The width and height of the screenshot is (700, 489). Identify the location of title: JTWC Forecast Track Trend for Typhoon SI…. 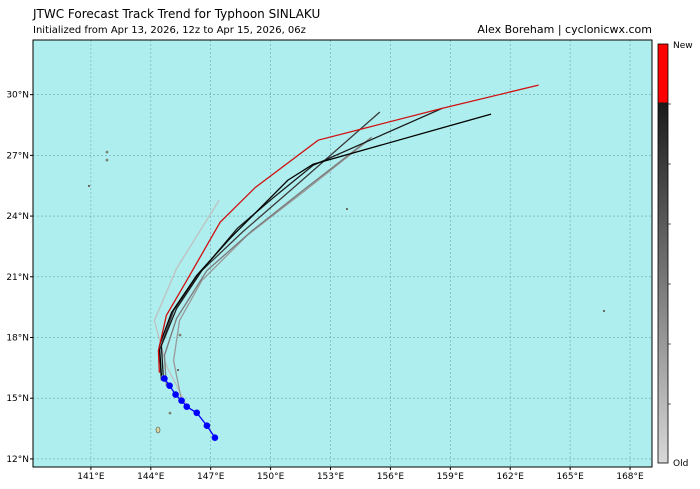
(176, 14).